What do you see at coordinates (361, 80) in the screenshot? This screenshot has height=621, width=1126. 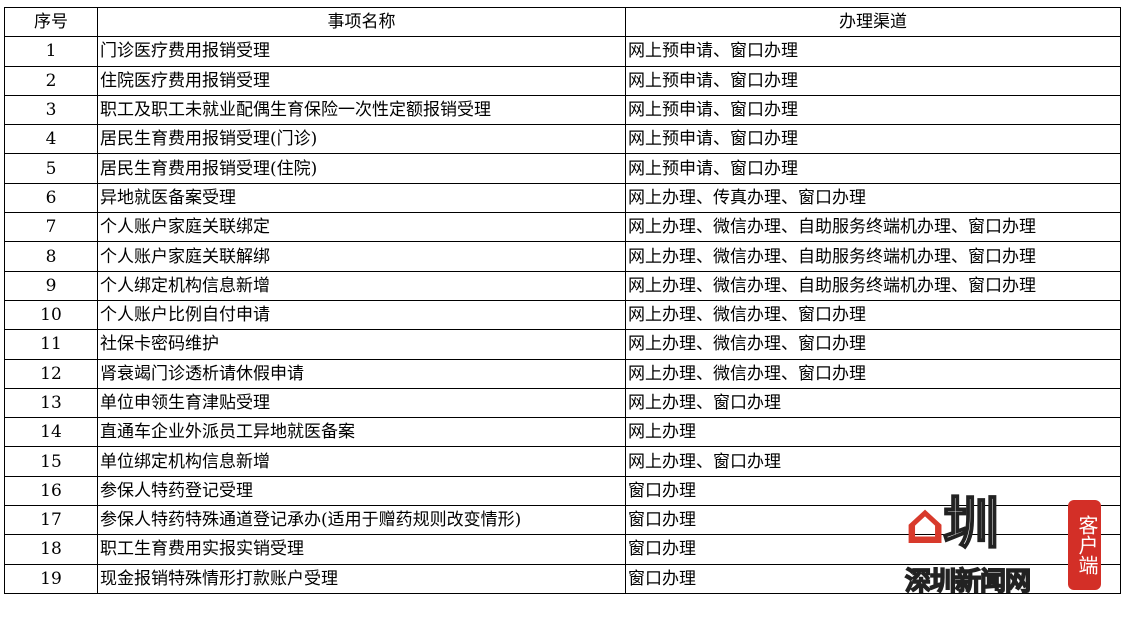 I see `item-name: 住院医疗费用报销受理` at bounding box center [361, 80].